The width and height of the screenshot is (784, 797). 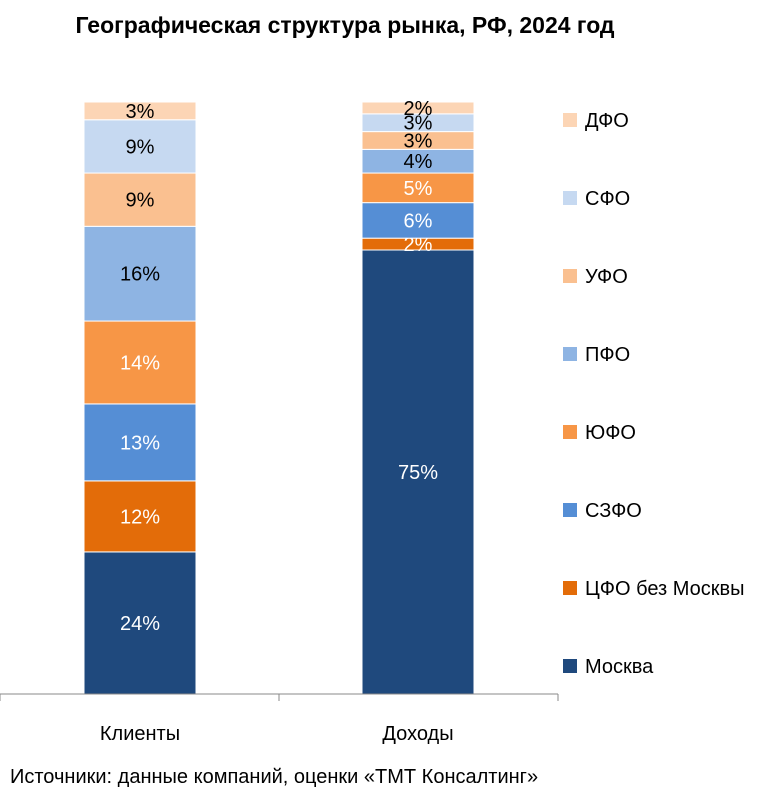 I want to click on data-label-Клиенты-4: 16%, so click(x=140, y=275).